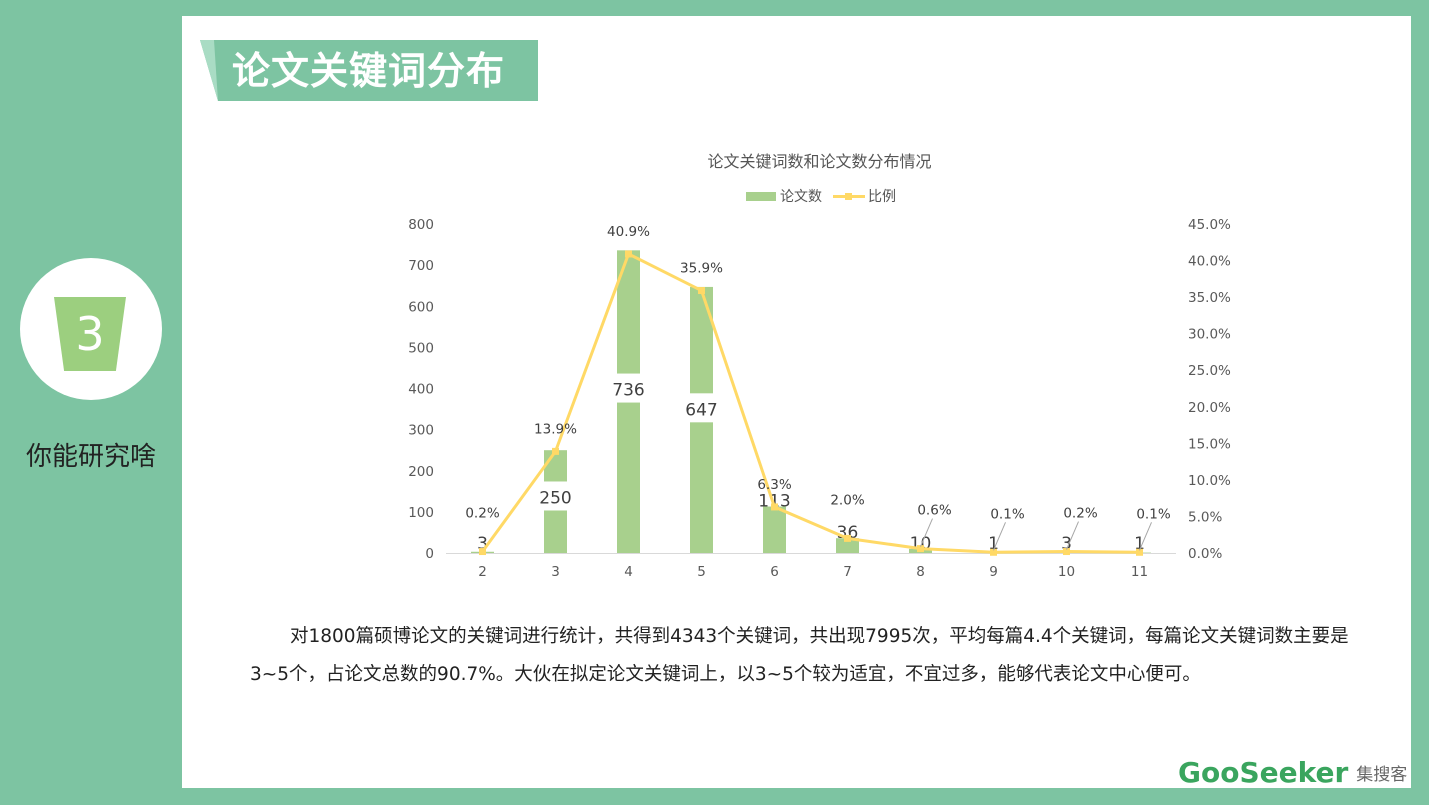 This screenshot has width=1429, height=805. What do you see at coordinates (920, 572) in the screenshot?
I see `x-tick-label: 8` at bounding box center [920, 572].